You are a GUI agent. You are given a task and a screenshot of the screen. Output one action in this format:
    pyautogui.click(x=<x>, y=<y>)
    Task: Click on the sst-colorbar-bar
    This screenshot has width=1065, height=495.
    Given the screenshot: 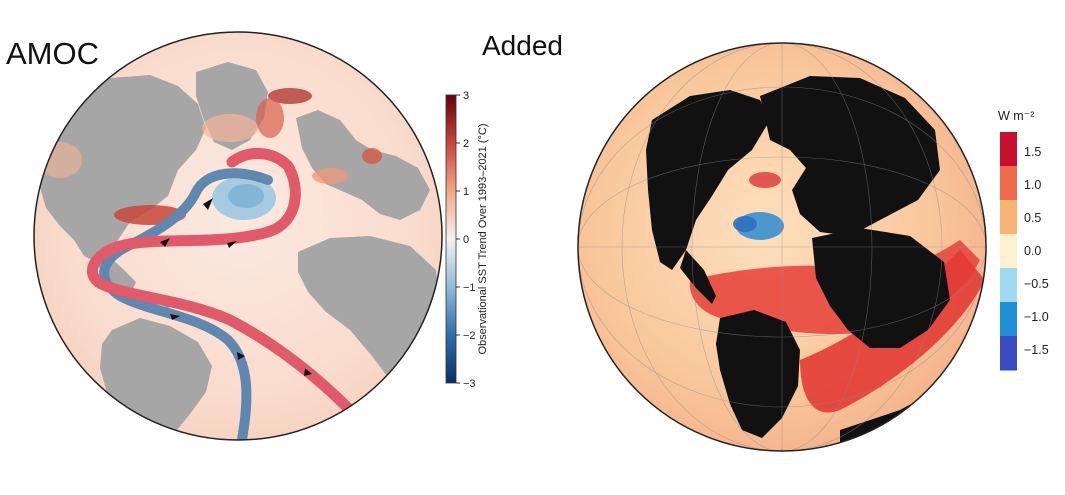 What is the action you would take?
    pyautogui.click(x=451, y=239)
    